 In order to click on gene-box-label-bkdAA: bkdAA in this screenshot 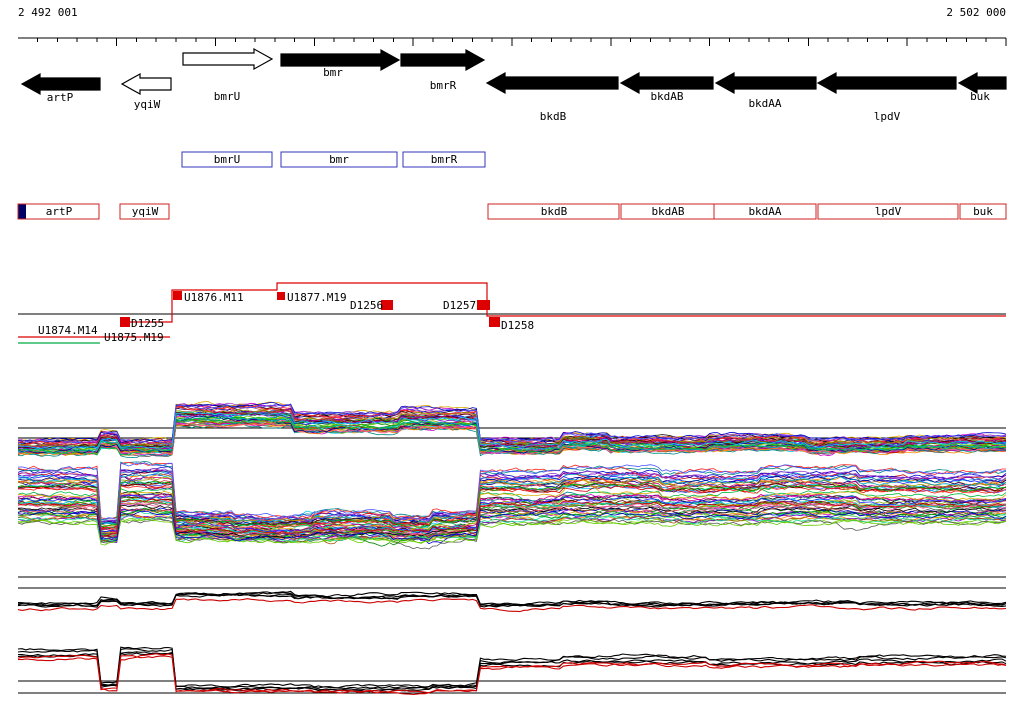, I will do `click(764, 211)`.